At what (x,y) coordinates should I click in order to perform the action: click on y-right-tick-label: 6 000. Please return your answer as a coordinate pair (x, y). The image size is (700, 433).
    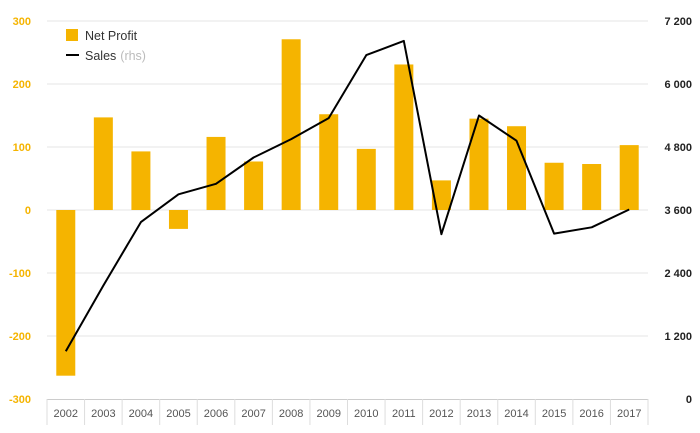
    Looking at the image, I should click on (678, 85).